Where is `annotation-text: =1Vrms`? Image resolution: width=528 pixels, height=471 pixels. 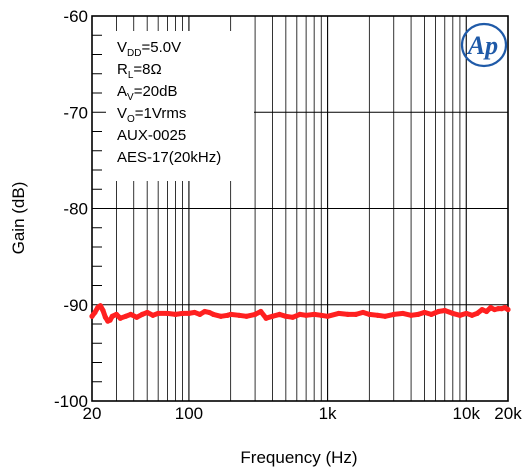
annotation-text: =1Vrms is located at coordinates (161, 113).